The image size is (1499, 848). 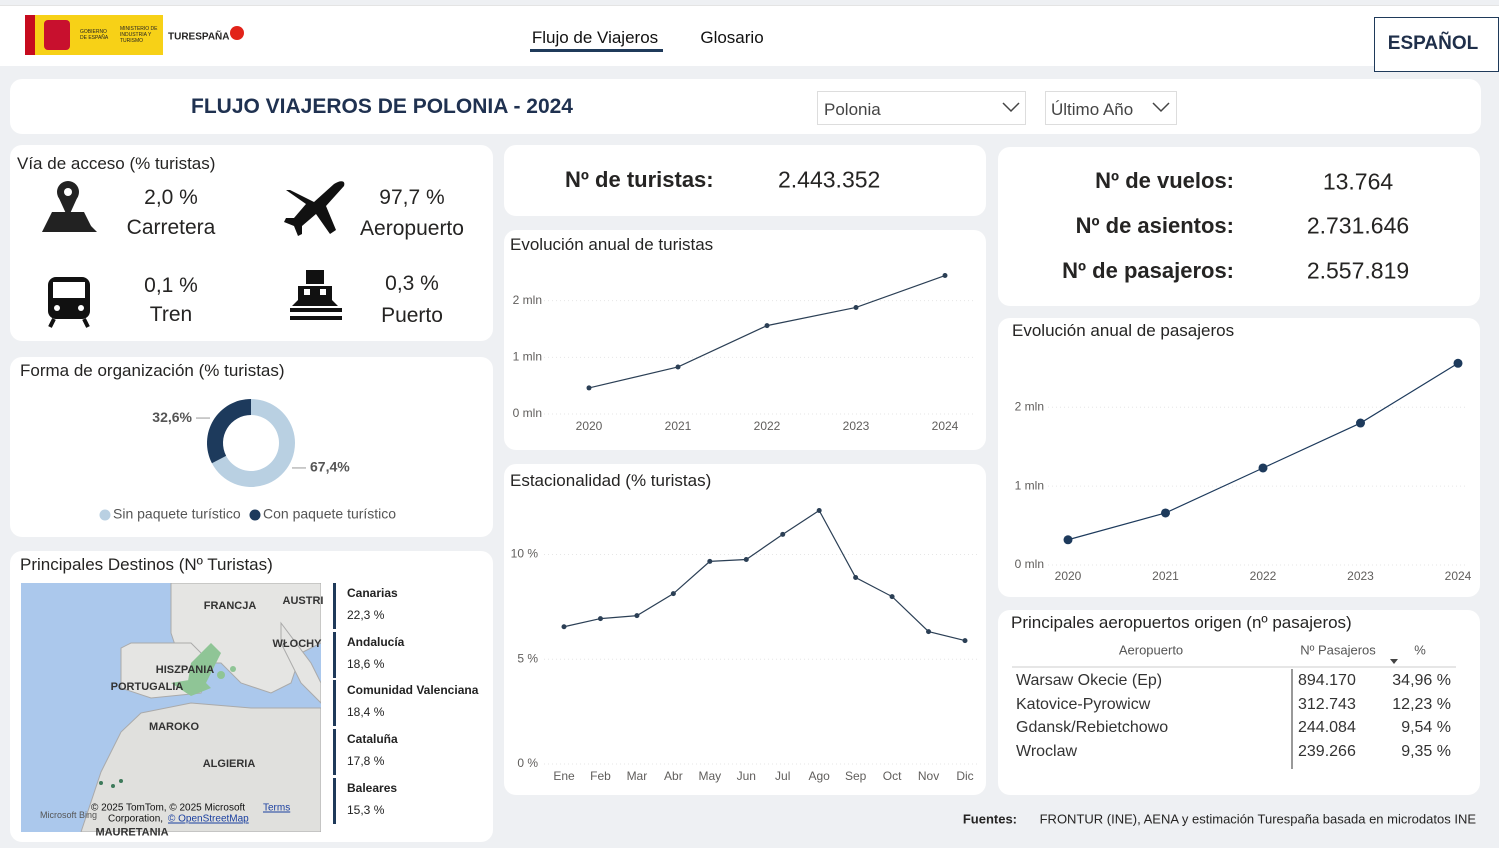 I want to click on nav-tab: Glosario, so click(x=732, y=37).